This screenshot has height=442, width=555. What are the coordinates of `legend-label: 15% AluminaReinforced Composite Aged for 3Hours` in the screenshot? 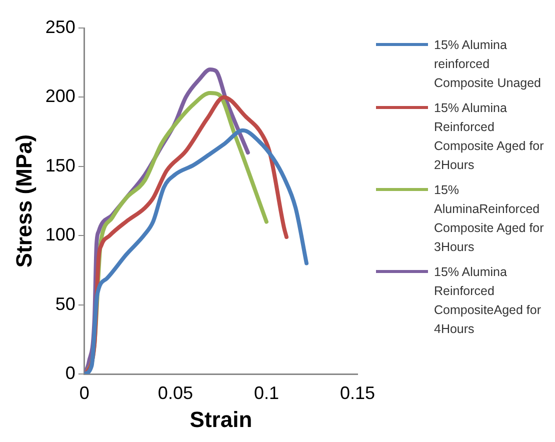 It's located at (489, 219).